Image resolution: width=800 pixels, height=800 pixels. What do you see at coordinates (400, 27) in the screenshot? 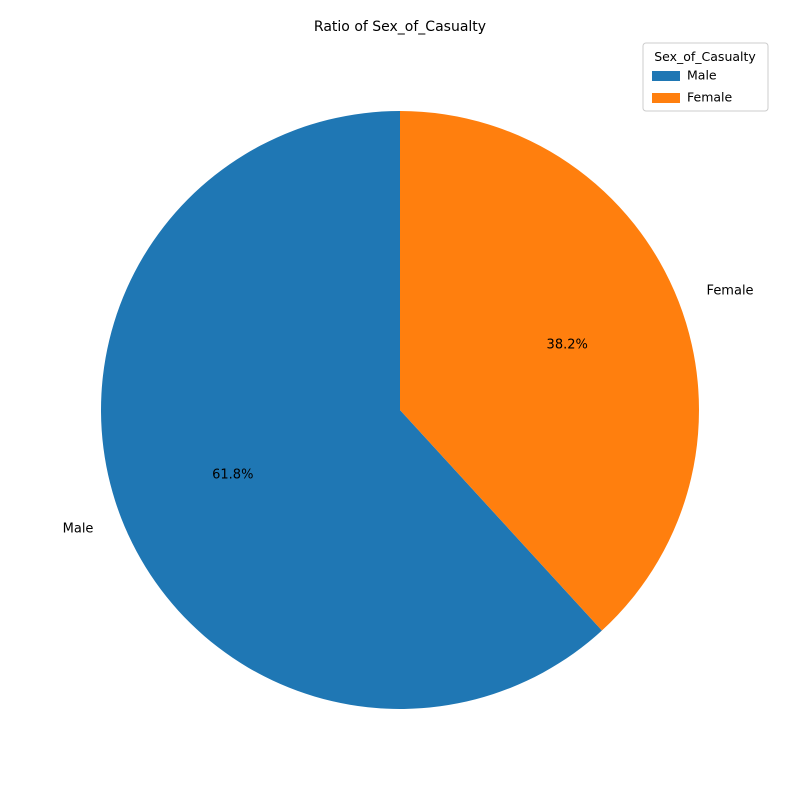
I see `chart-title: Ratio of Sex_of_Casualty` at bounding box center [400, 27].